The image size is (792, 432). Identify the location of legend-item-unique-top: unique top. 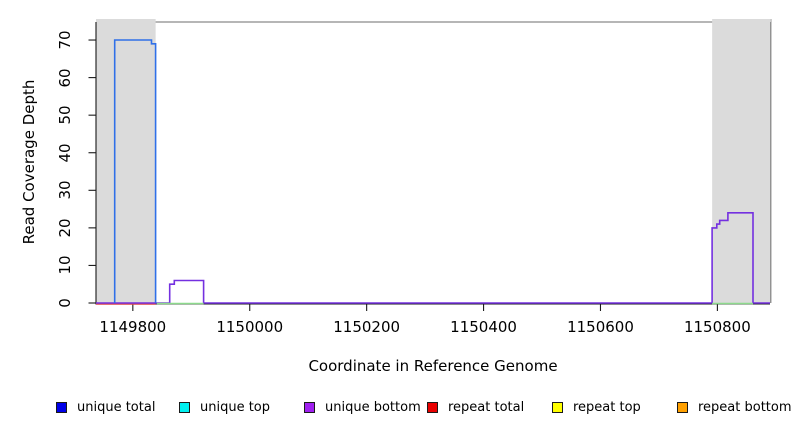
(224, 407).